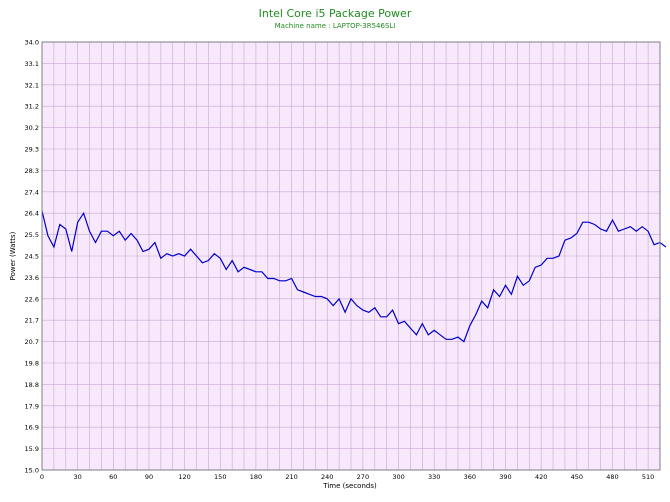  What do you see at coordinates (113, 477) in the screenshot?
I see `x-tick-label: 60` at bounding box center [113, 477].